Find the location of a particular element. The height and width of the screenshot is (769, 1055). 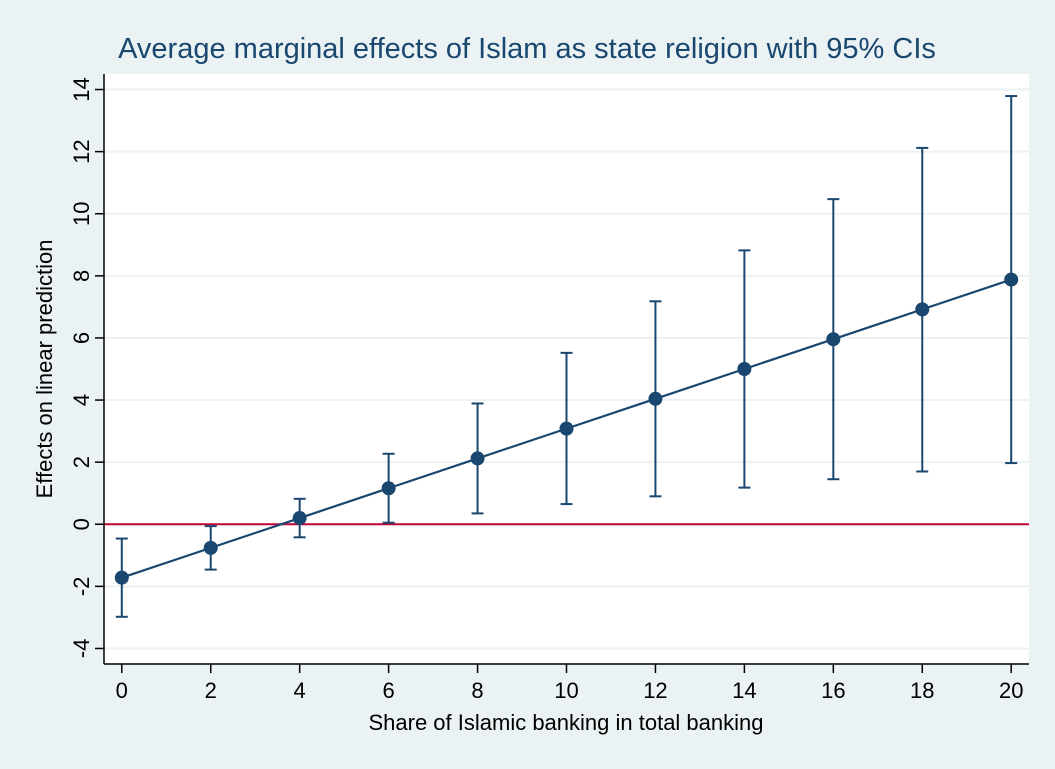

y-tick-label: -2 is located at coordinates (81, 587).